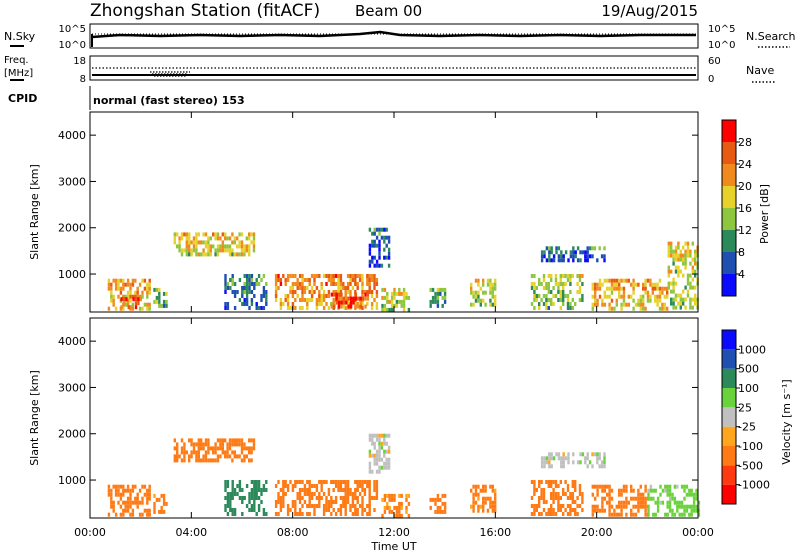 This screenshot has height=554, width=800. What do you see at coordinates (597, 532) in the screenshot?
I see `x-tick-label: 20:00` at bounding box center [597, 532].